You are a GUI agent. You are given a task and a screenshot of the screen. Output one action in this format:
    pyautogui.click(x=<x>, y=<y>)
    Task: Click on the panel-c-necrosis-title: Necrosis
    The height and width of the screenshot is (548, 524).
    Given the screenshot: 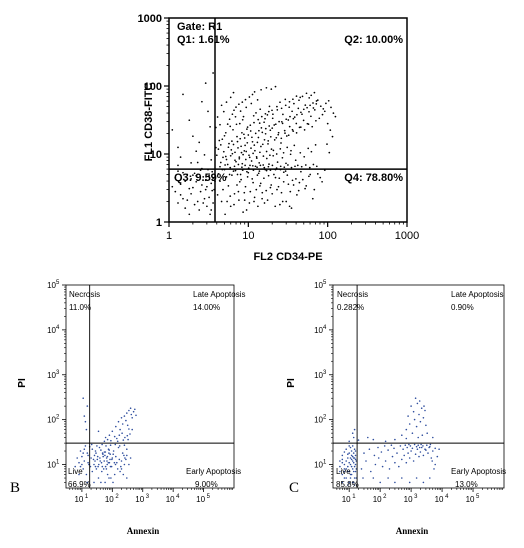 What is the action you would take?
    pyautogui.click(x=352, y=294)
    